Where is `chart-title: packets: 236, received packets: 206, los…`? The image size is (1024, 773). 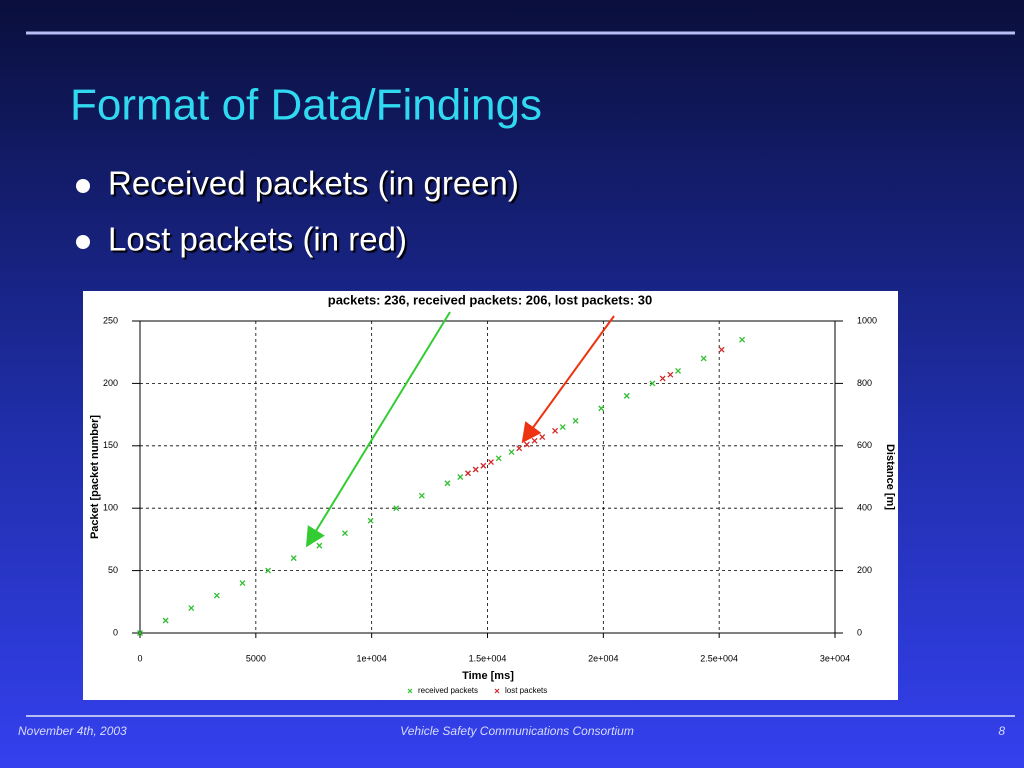 chart-title: packets: 236, received packets: 206, los… is located at coordinates (490, 299).